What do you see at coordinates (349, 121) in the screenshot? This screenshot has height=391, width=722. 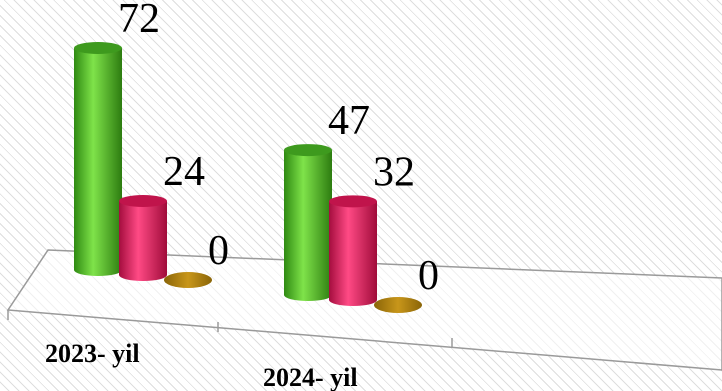 I see `data-label-green-1: 47` at bounding box center [349, 121].